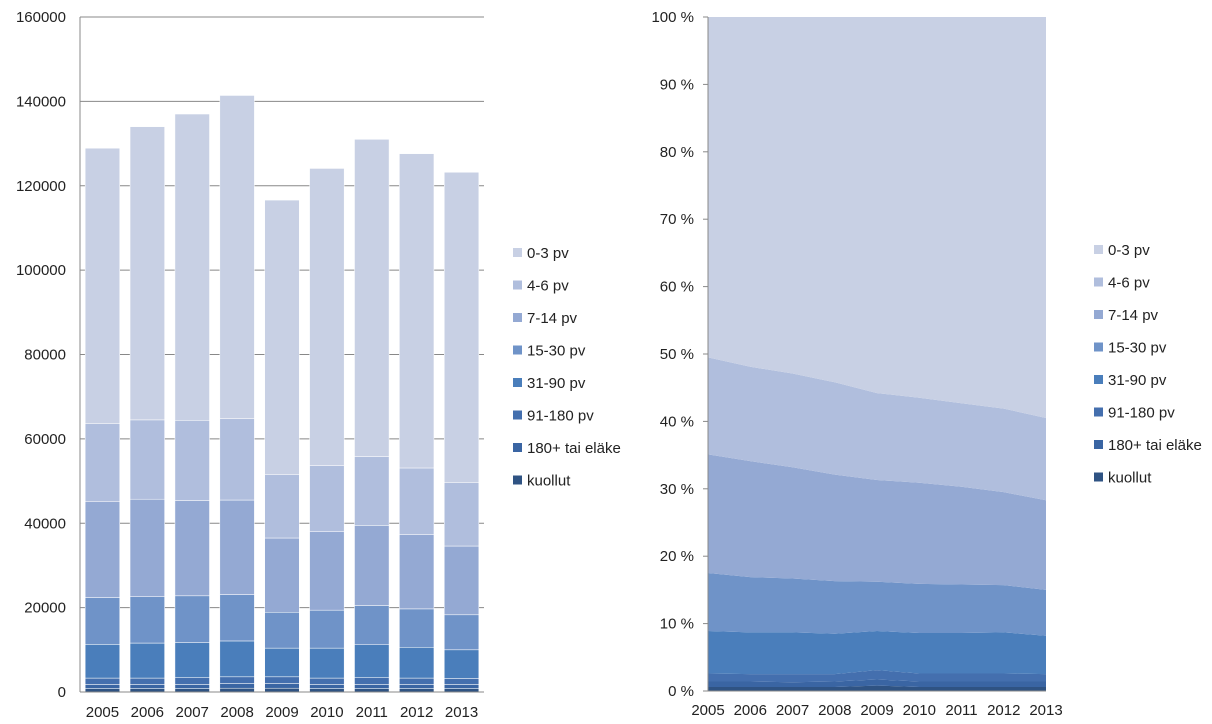  Describe the element at coordinates (677, 489) in the screenshot. I see `y-tick-label: 30 %` at that location.